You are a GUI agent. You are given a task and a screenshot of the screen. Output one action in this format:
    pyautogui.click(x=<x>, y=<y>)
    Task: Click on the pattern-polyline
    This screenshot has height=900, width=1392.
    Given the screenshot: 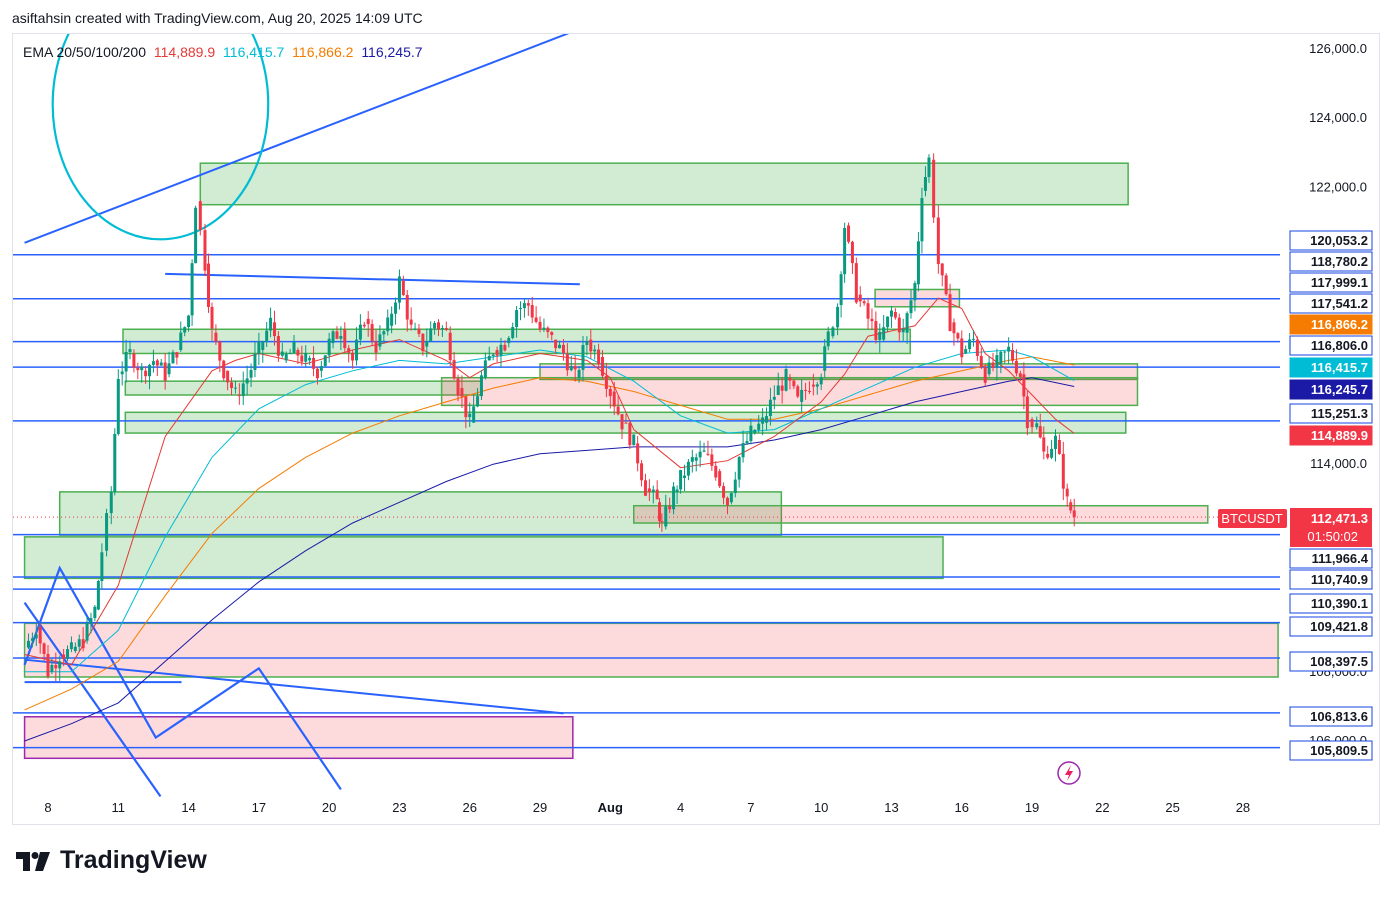 What is the action you would take?
    pyautogui.click(x=182, y=678)
    